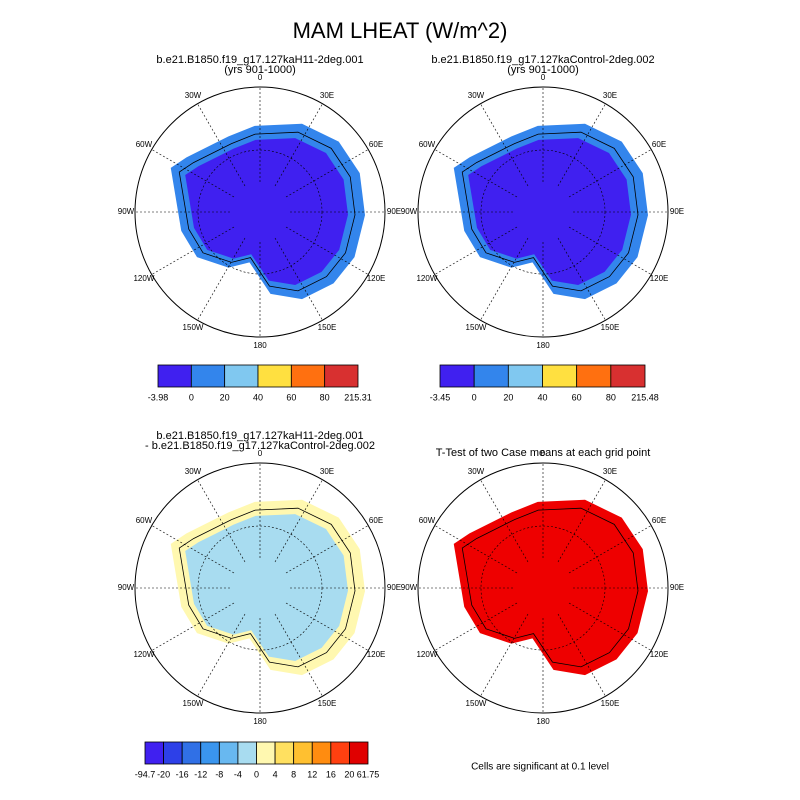 The width and height of the screenshot is (800, 800). Describe the element at coordinates (368, 774) in the screenshot. I see `colorbar-label: 61.75` at that location.